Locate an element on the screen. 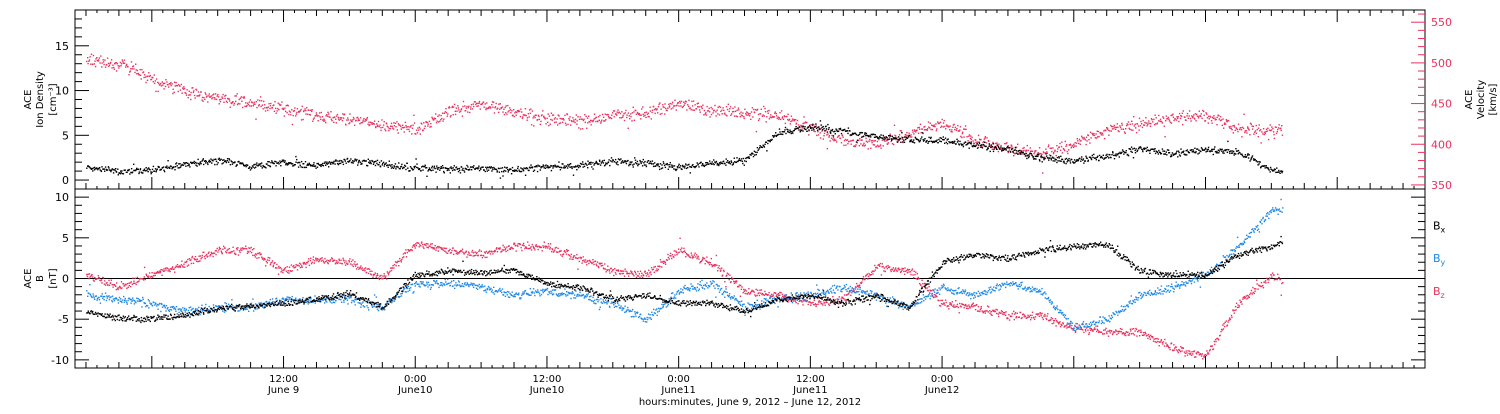  y-axis-unit: [cm⁻³] is located at coordinates (53, 99).